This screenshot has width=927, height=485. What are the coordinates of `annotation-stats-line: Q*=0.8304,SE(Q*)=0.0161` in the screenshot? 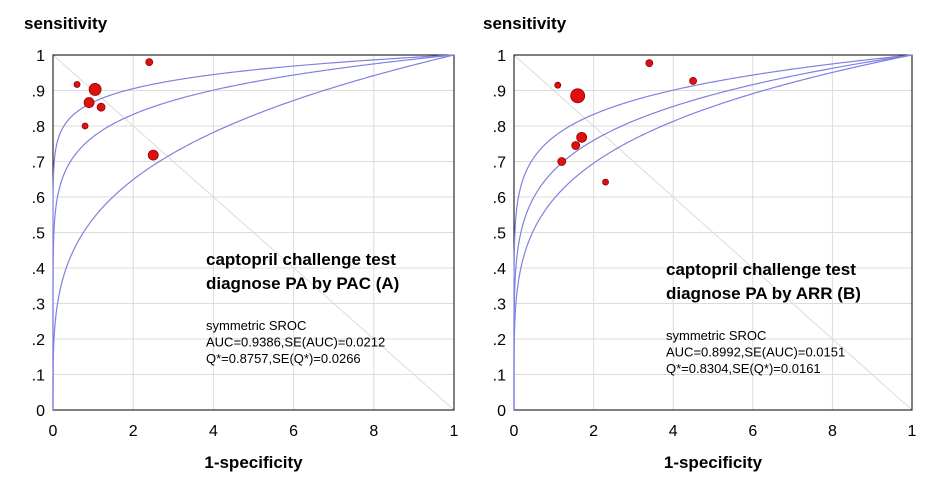 It's located at (743, 368).